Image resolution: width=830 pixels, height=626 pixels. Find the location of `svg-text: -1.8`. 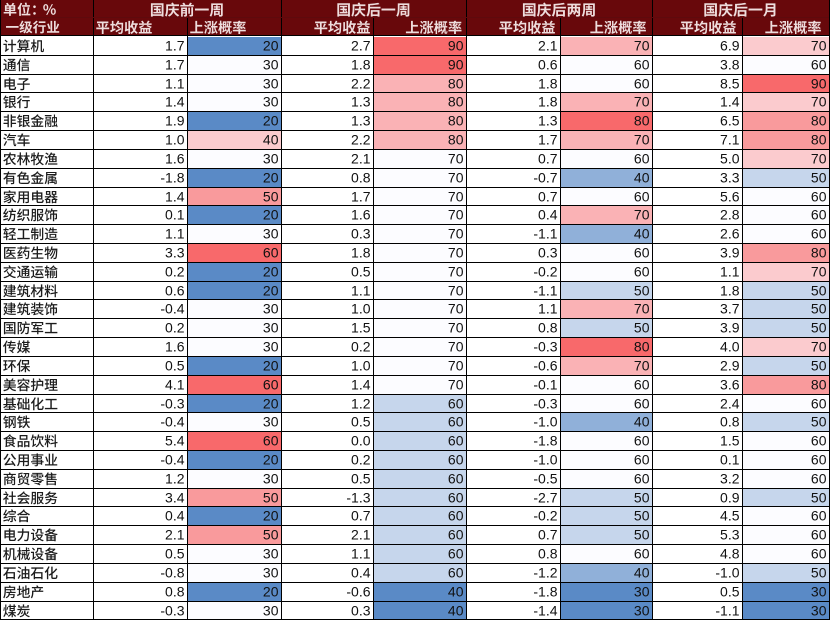

svg-text: -1.8 is located at coordinates (545, 441).